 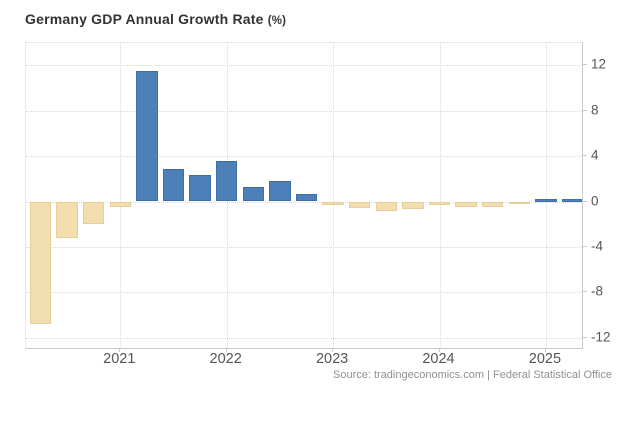 I want to click on horizontal-gridline--8, so click(x=304, y=293).